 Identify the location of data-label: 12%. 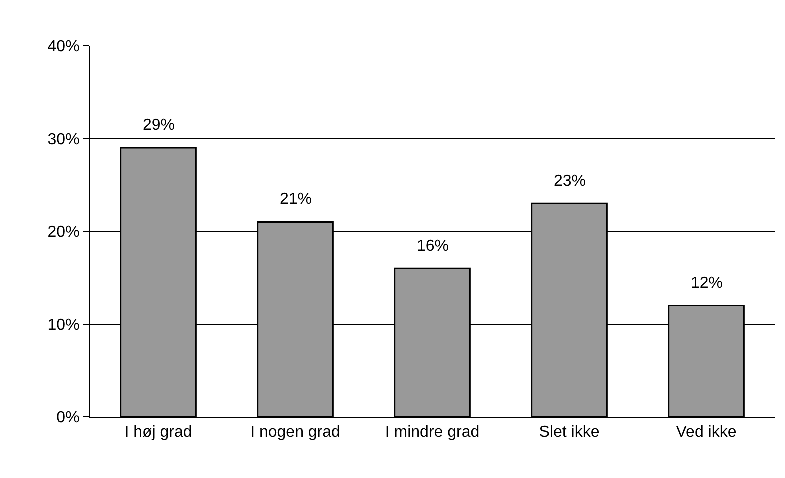
(707, 283).